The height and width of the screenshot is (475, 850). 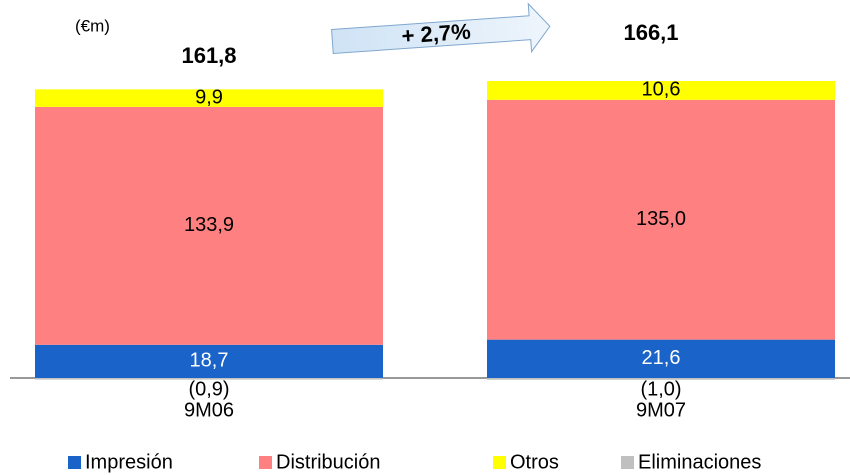 I want to click on value-label: 10,6, so click(x=661, y=90).